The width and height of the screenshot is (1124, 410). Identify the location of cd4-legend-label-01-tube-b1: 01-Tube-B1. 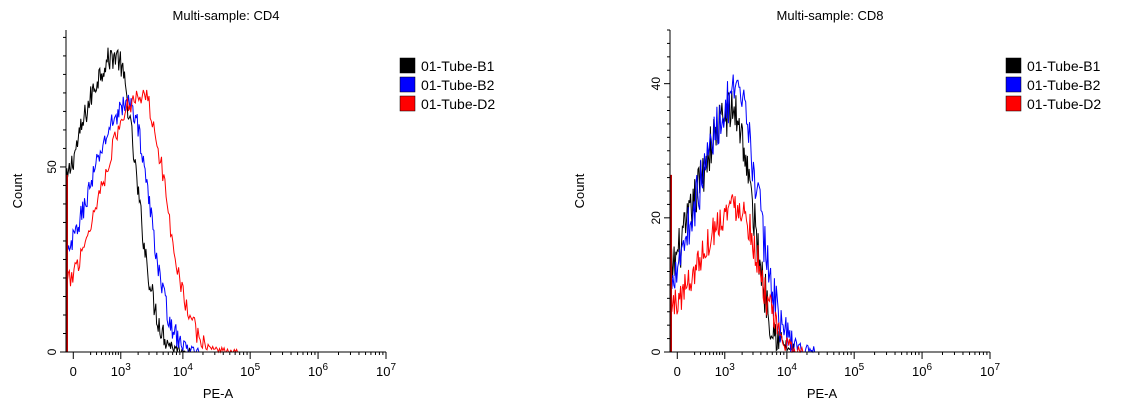
(458, 66).